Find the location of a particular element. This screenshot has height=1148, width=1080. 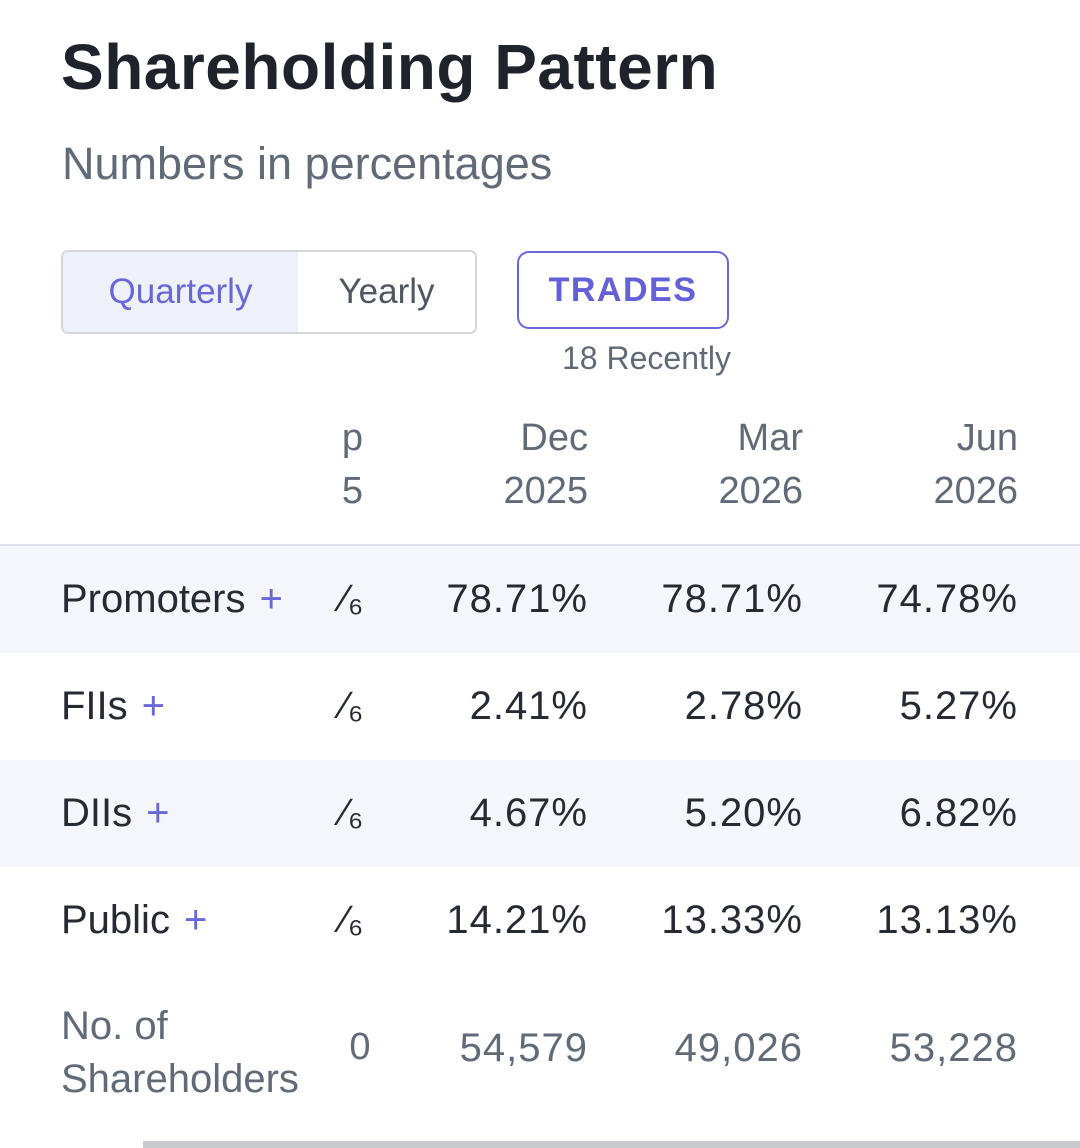

table-cell: 74.78% is located at coordinates (947, 599).